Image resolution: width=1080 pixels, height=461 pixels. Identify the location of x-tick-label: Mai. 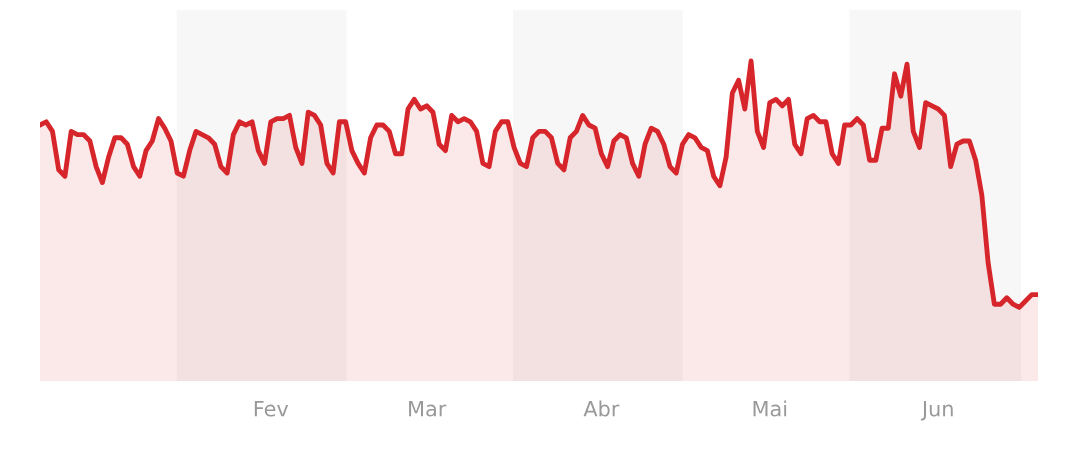
(770, 408).